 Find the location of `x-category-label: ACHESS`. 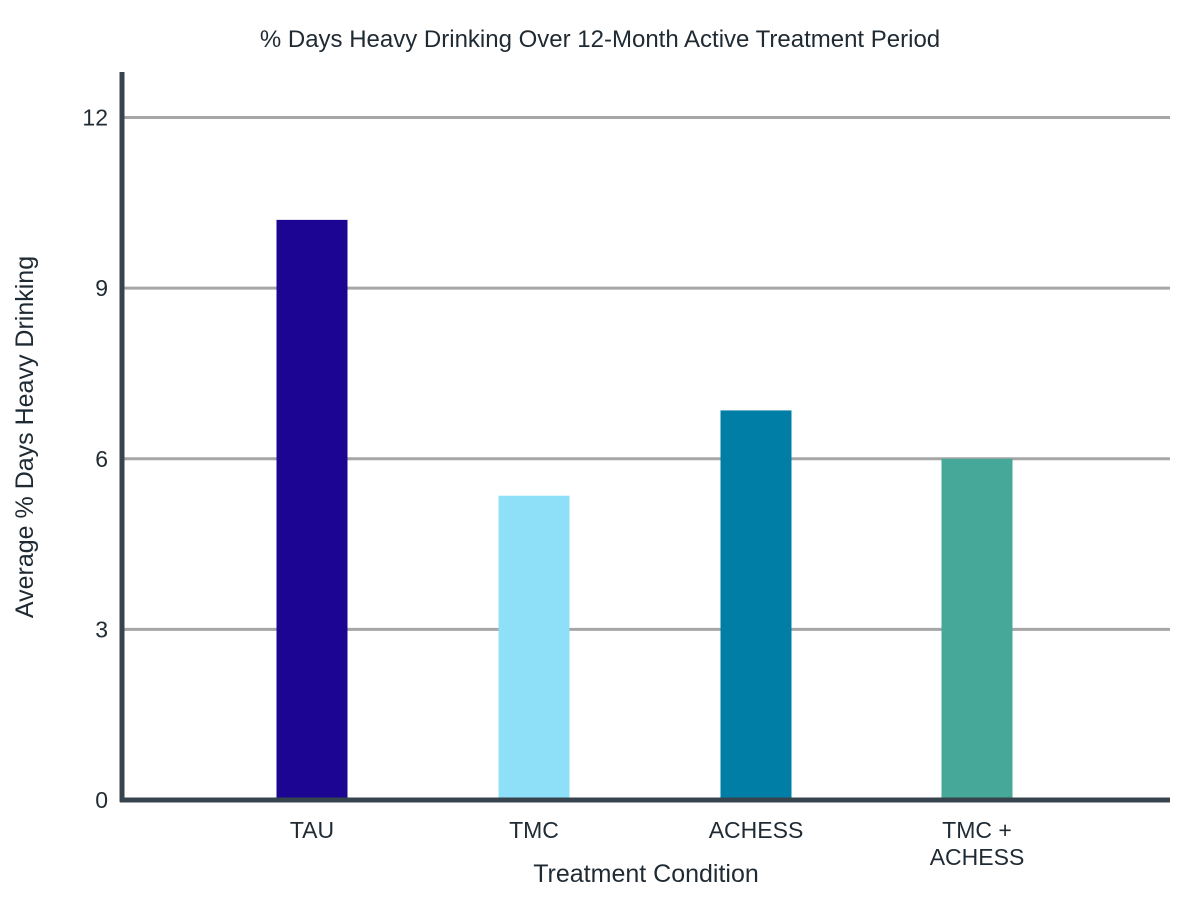

x-category-label: ACHESS is located at coordinates (756, 830).